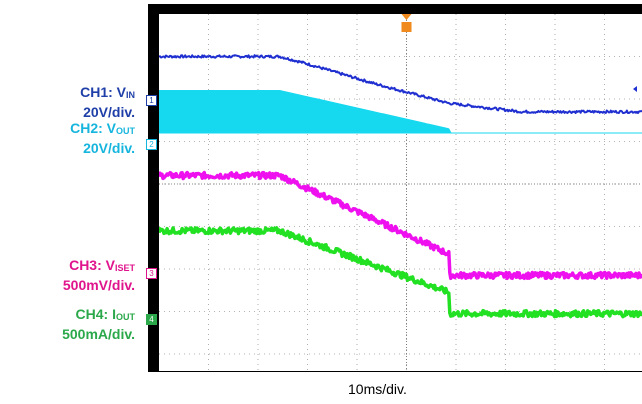  What do you see at coordinates (400, 112) in the screenshot?
I see `series-2-trace` at bounding box center [400, 112].